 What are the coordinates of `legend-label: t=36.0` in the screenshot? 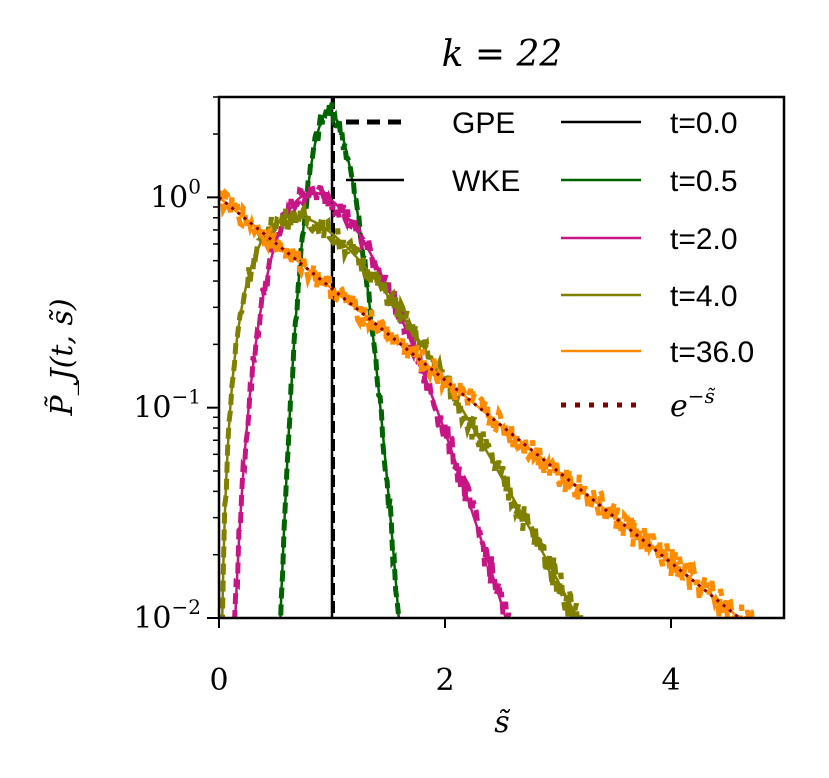 It's located at (712, 352).